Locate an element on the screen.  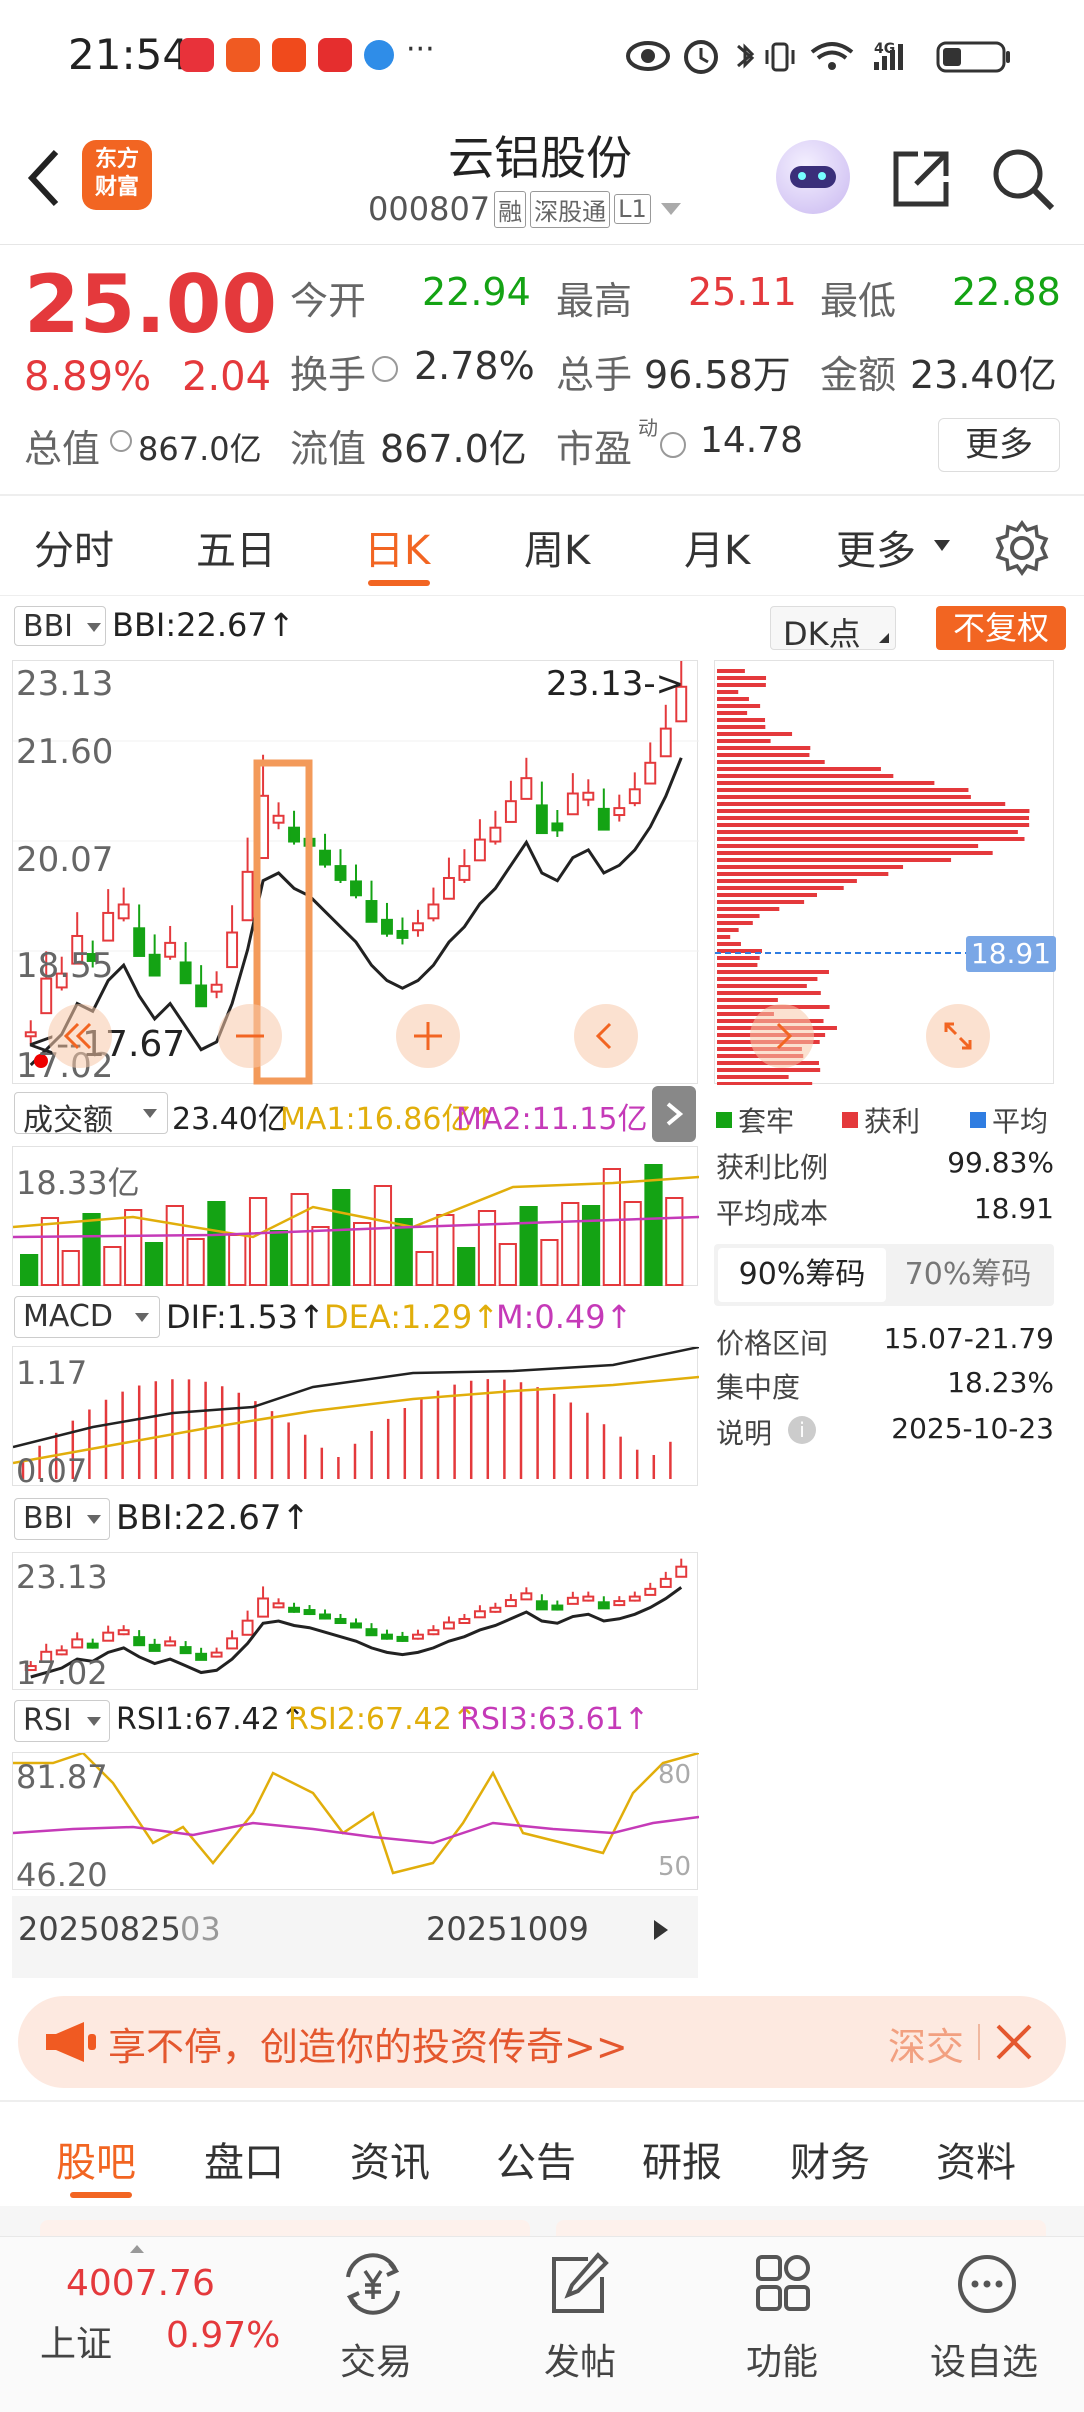
tab-news: 资讯 is located at coordinates (390, 2159).